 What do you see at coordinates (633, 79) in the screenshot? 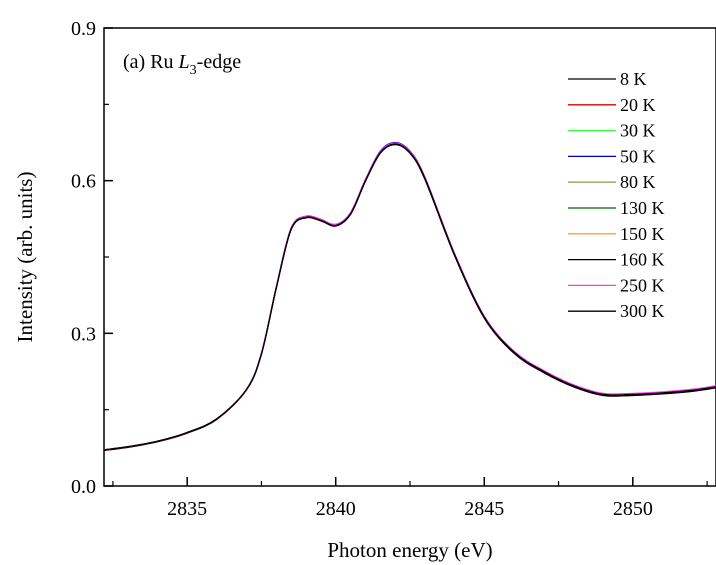
I see `legend-label-0: 8 K` at bounding box center [633, 79].